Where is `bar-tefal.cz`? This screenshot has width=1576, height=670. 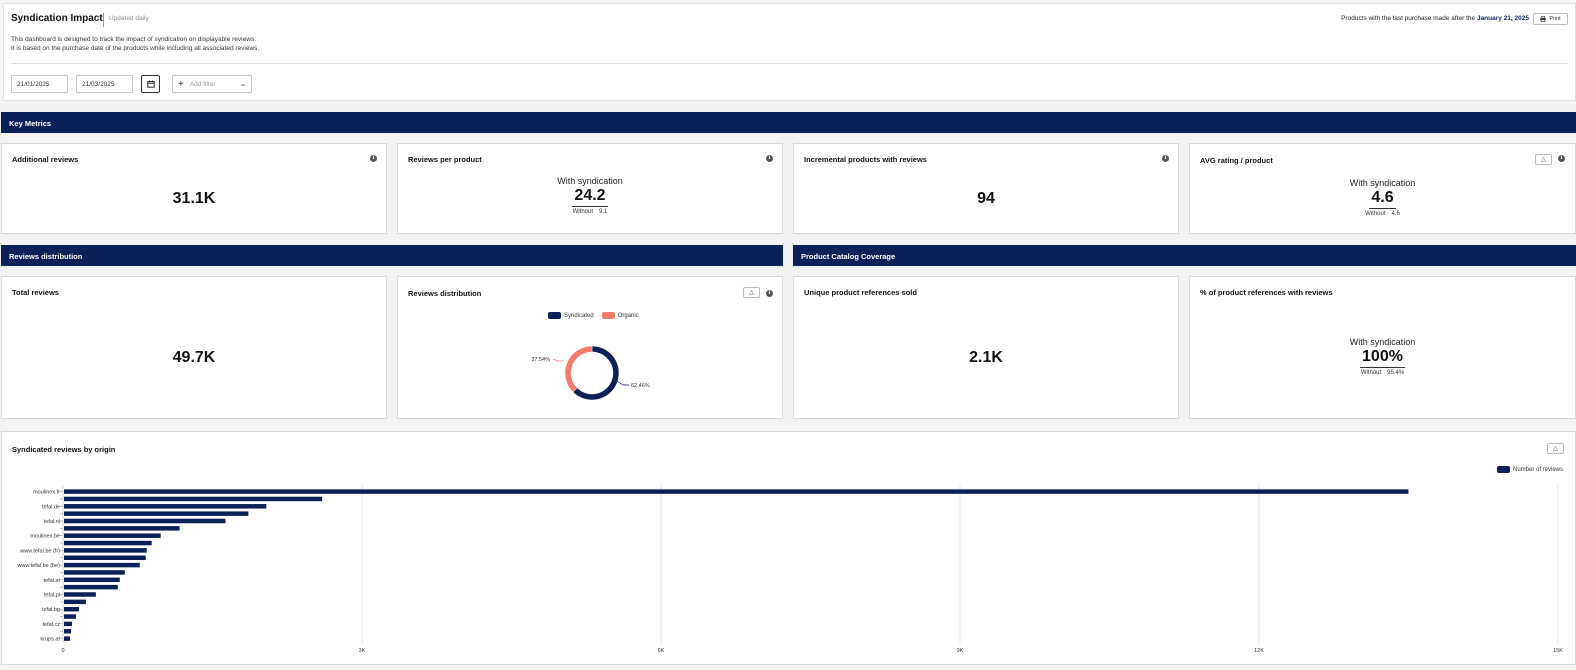 bar-tefal.cz is located at coordinates (68, 624).